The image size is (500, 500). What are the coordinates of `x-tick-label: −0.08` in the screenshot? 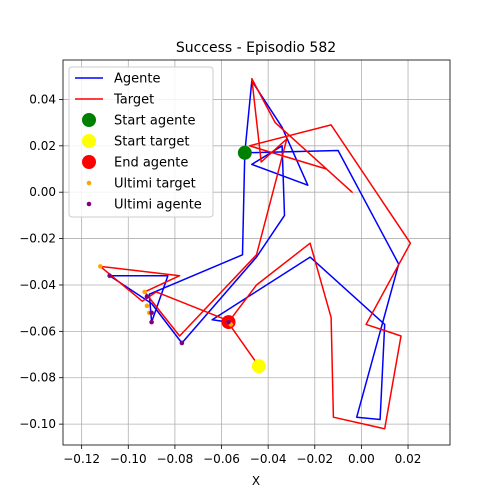 It's located at (175, 459).